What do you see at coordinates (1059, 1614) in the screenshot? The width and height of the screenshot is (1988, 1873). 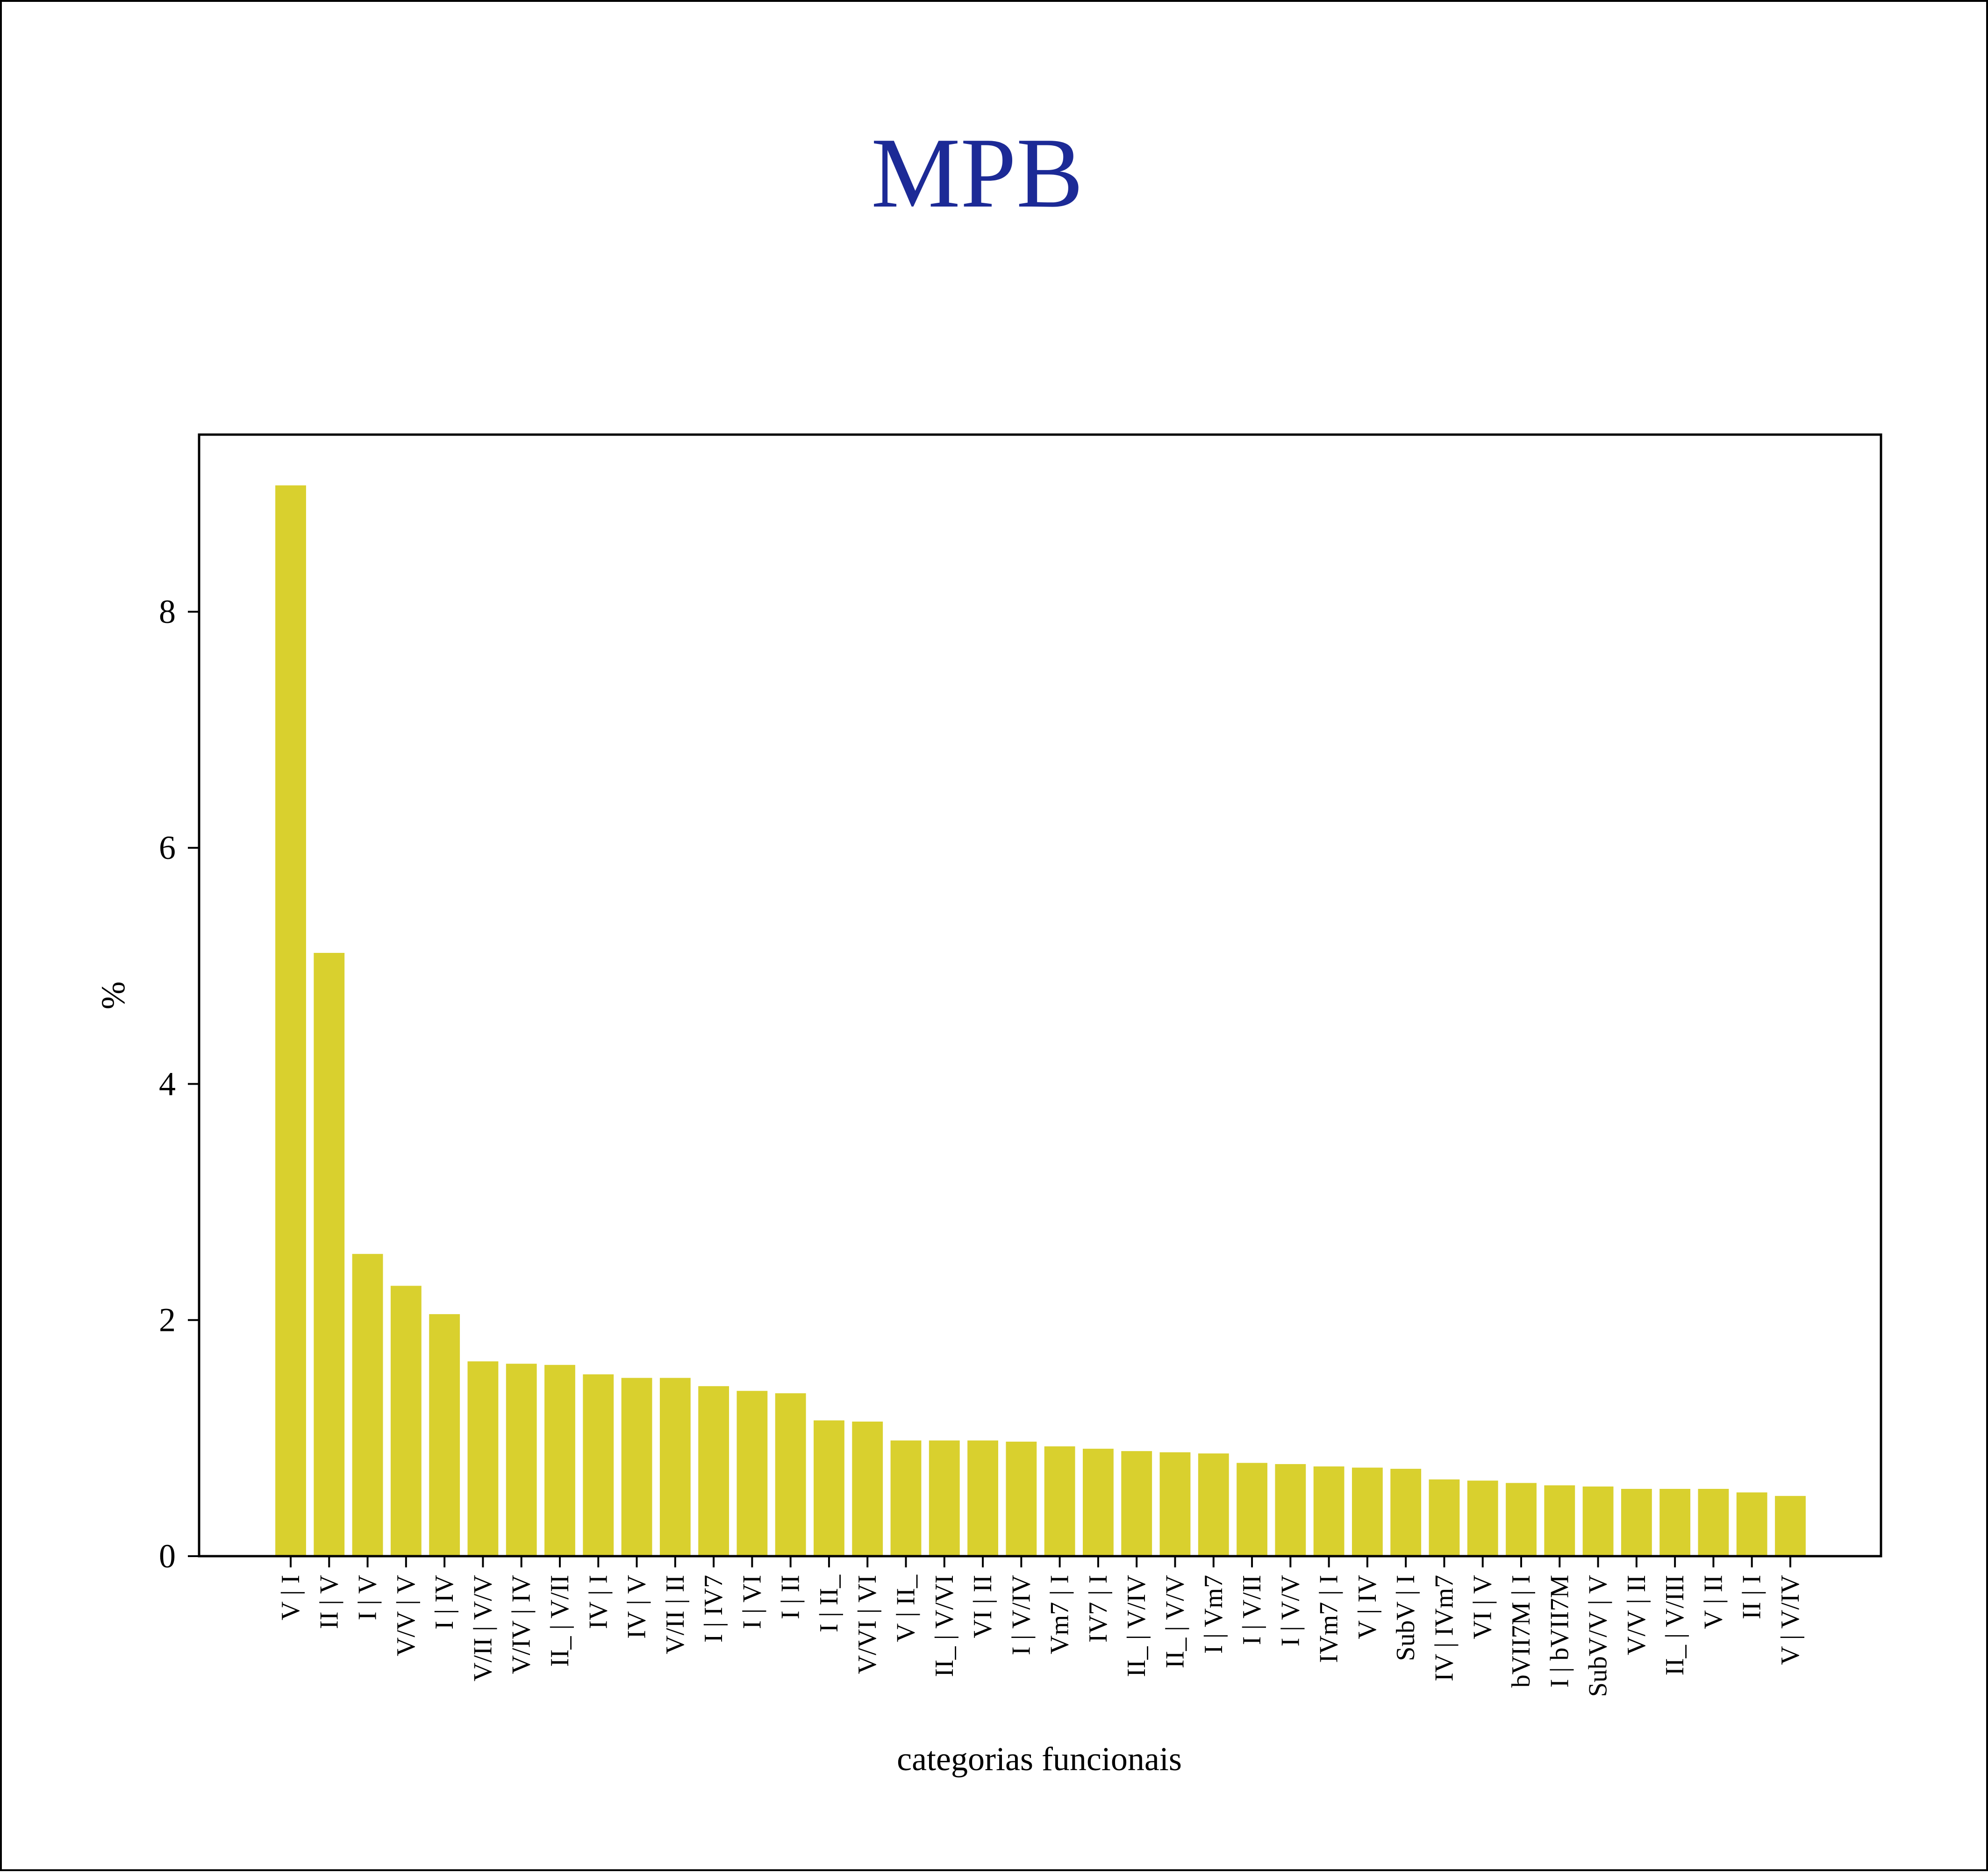 I see `x-tick-label: Vm7 | I` at bounding box center [1059, 1614].